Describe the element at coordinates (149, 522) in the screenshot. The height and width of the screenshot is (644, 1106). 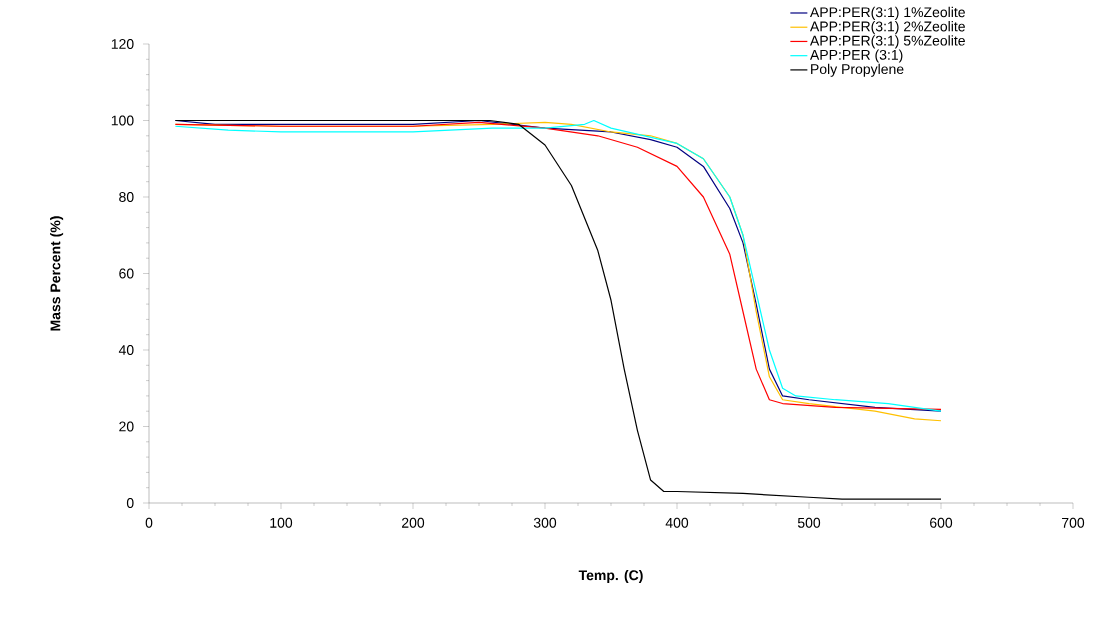
I see `x-tick-label: 0` at that location.